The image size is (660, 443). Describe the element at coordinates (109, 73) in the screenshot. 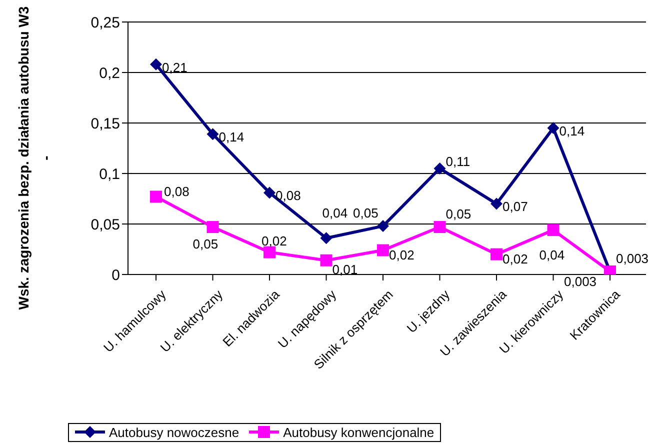

I see `y-tick-label: 0,2` at that location.